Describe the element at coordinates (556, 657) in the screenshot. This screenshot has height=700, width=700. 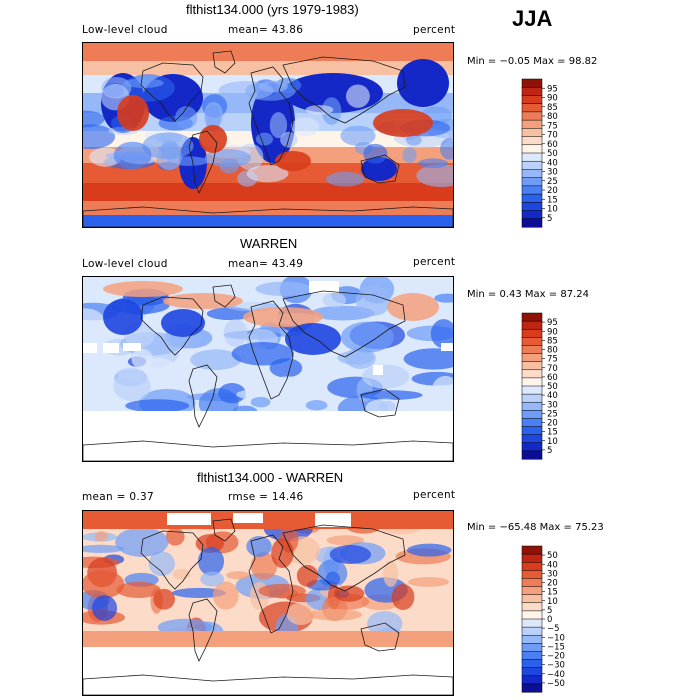
I see `colorbar-tick-label: −20` at that location.